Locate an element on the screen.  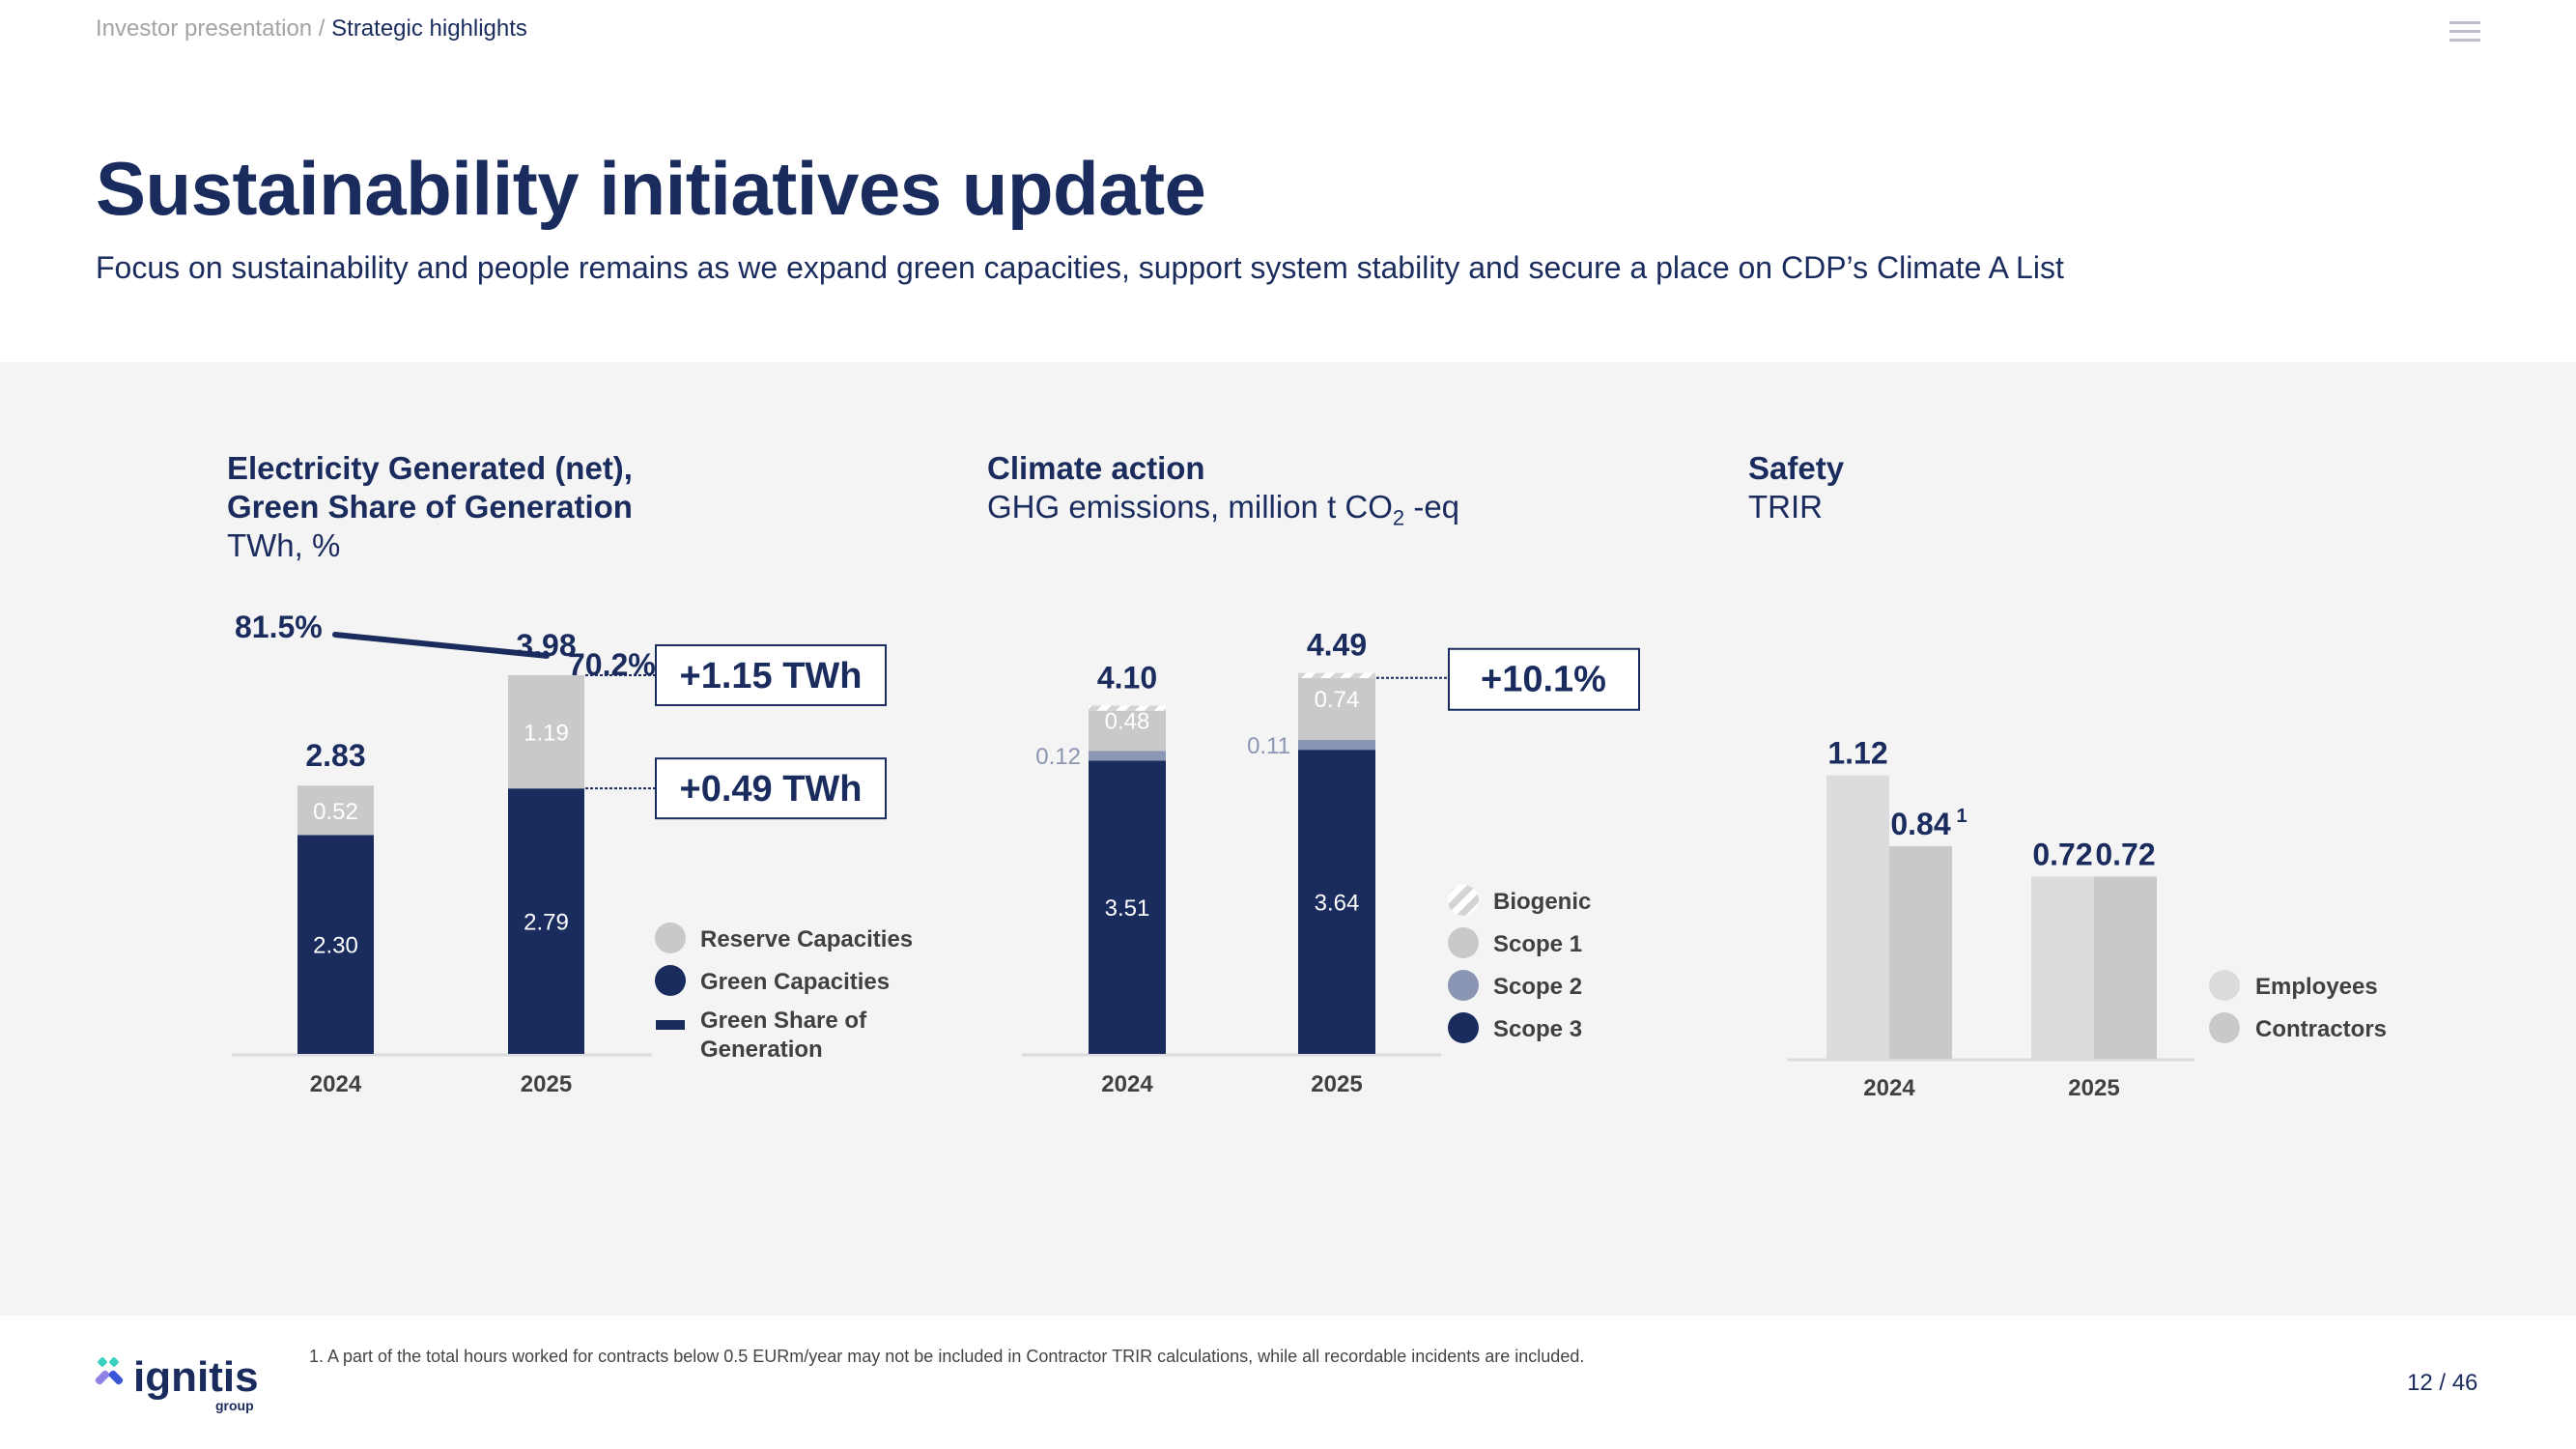
annotation-label: +10.1% is located at coordinates (1543, 680).